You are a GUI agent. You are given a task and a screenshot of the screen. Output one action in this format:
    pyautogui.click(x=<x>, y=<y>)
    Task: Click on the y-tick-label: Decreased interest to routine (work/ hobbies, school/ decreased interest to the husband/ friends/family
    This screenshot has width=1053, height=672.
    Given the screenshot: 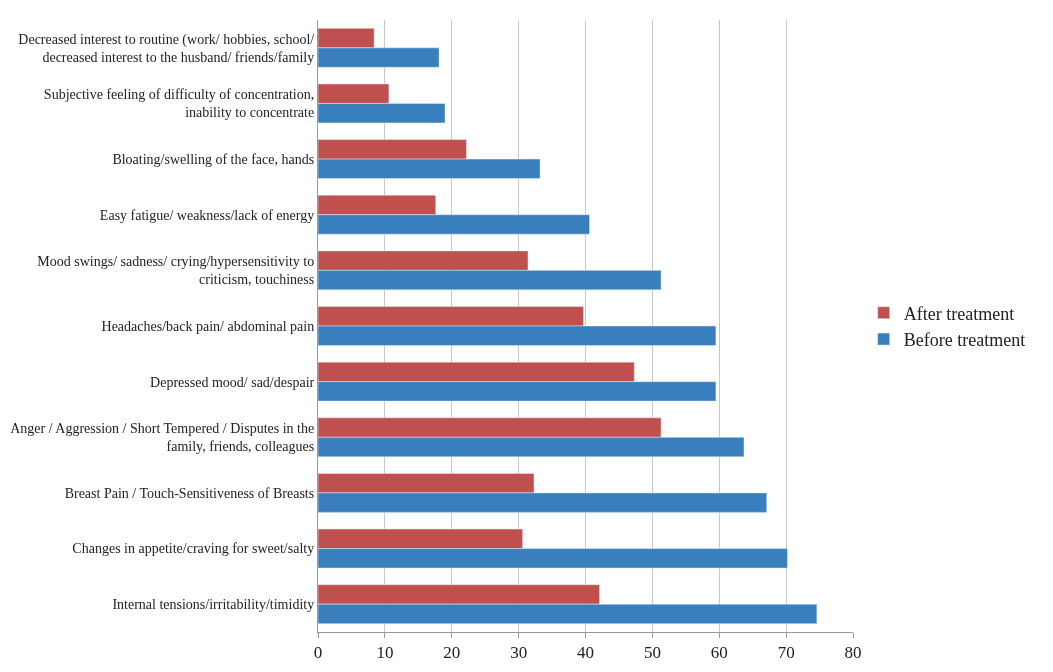 What is the action you would take?
    pyautogui.click(x=166, y=48)
    